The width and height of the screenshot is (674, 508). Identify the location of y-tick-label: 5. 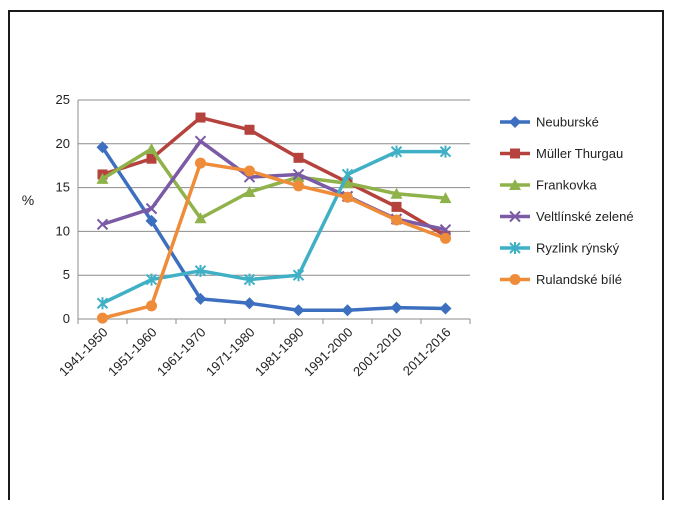
(66, 274).